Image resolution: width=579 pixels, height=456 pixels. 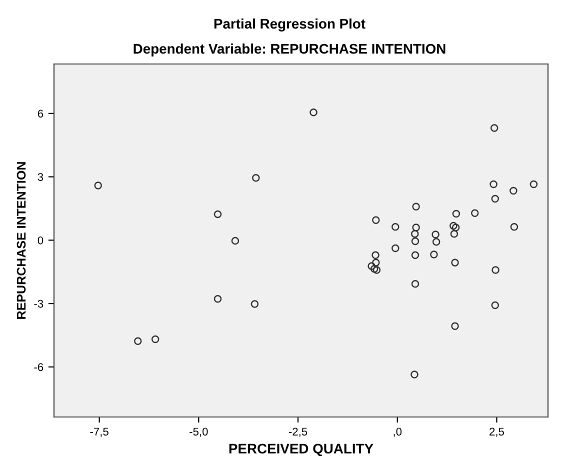 I want to click on chart-title: Partial Regression Plot, so click(x=290, y=25).